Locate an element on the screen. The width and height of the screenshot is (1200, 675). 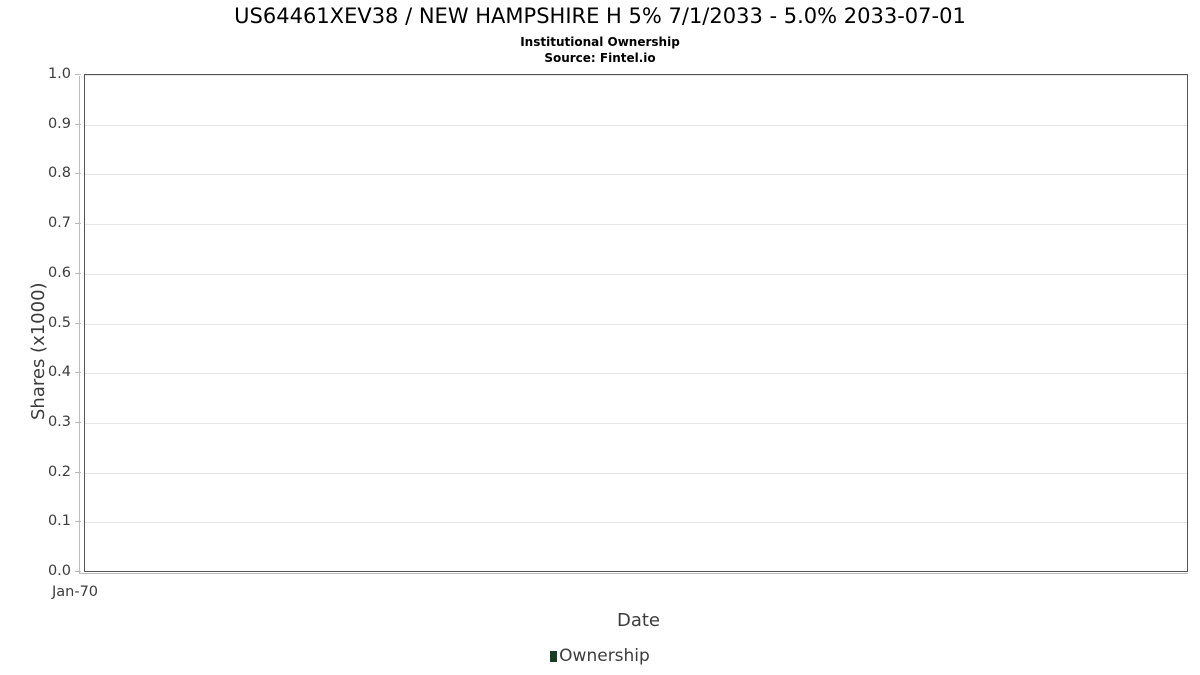
y-tick-label-2: 0.2 is located at coordinates (59, 471).